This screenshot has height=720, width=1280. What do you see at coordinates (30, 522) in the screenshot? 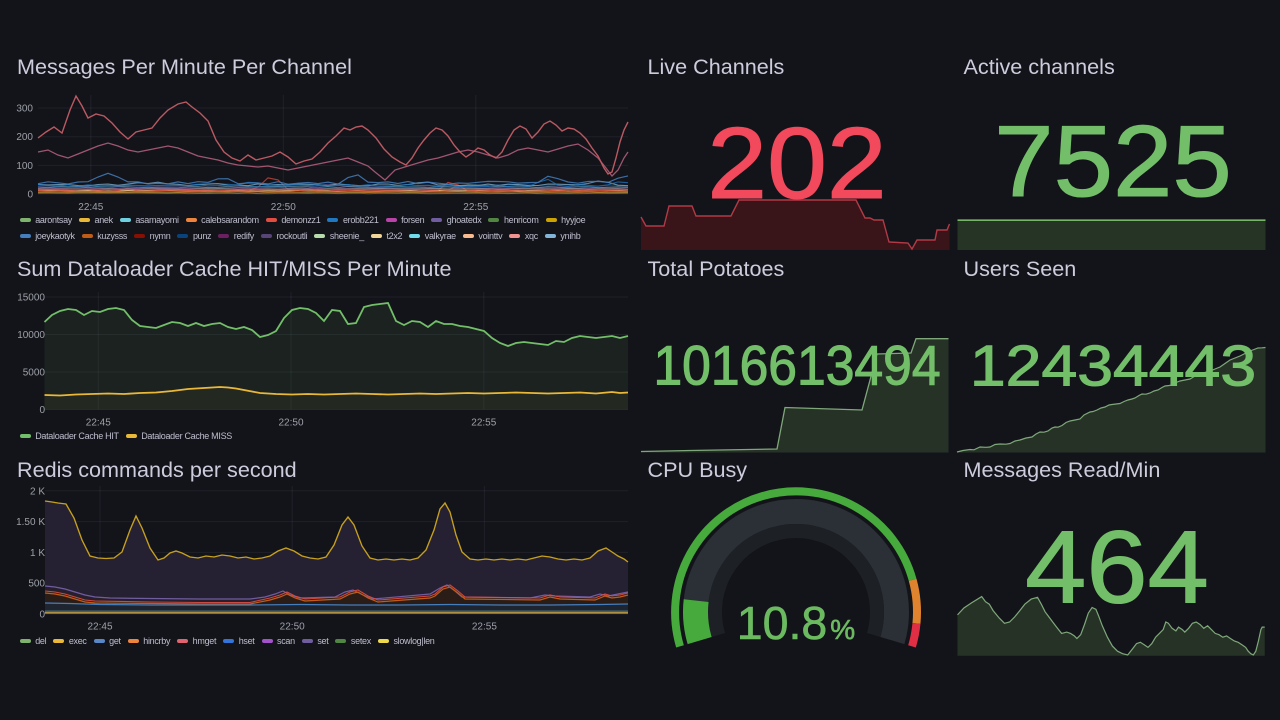
I see `svg-text: 1.50 K` at bounding box center [30, 522].